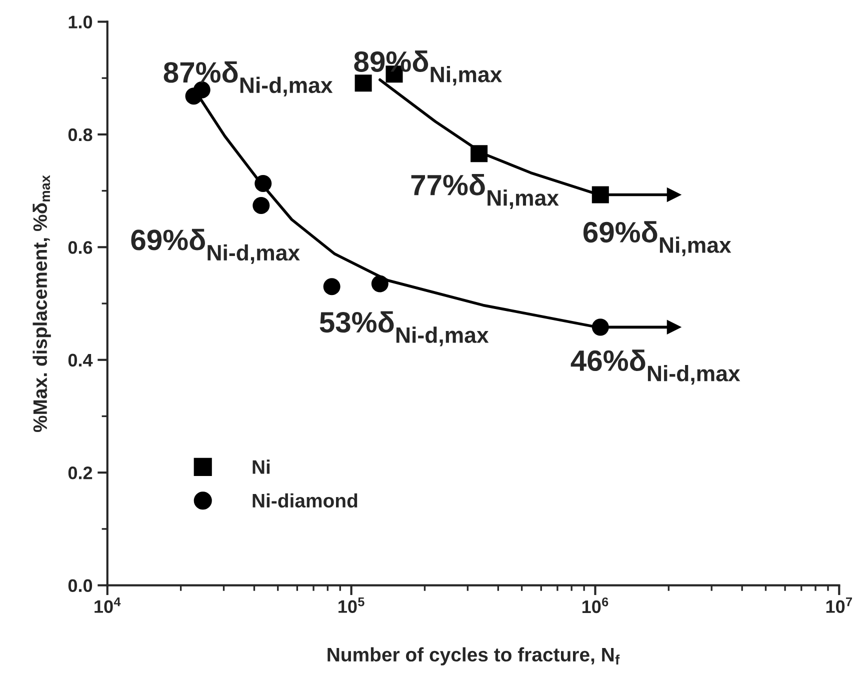  I want to click on y-tick-label: 0.4, so click(80, 360).